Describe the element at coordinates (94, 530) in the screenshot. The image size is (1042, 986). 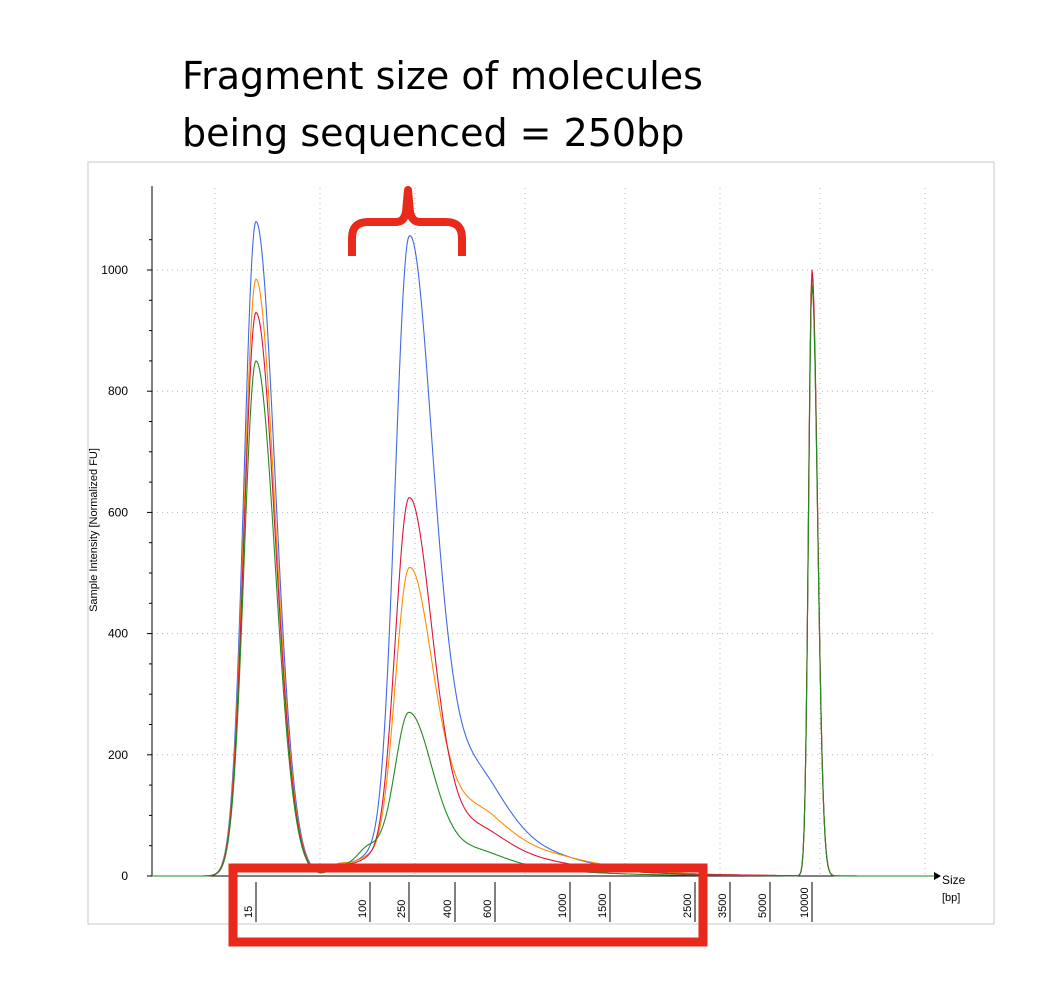
I see `y-axis-label: Sample Intensity [Normalized FU]` at that location.